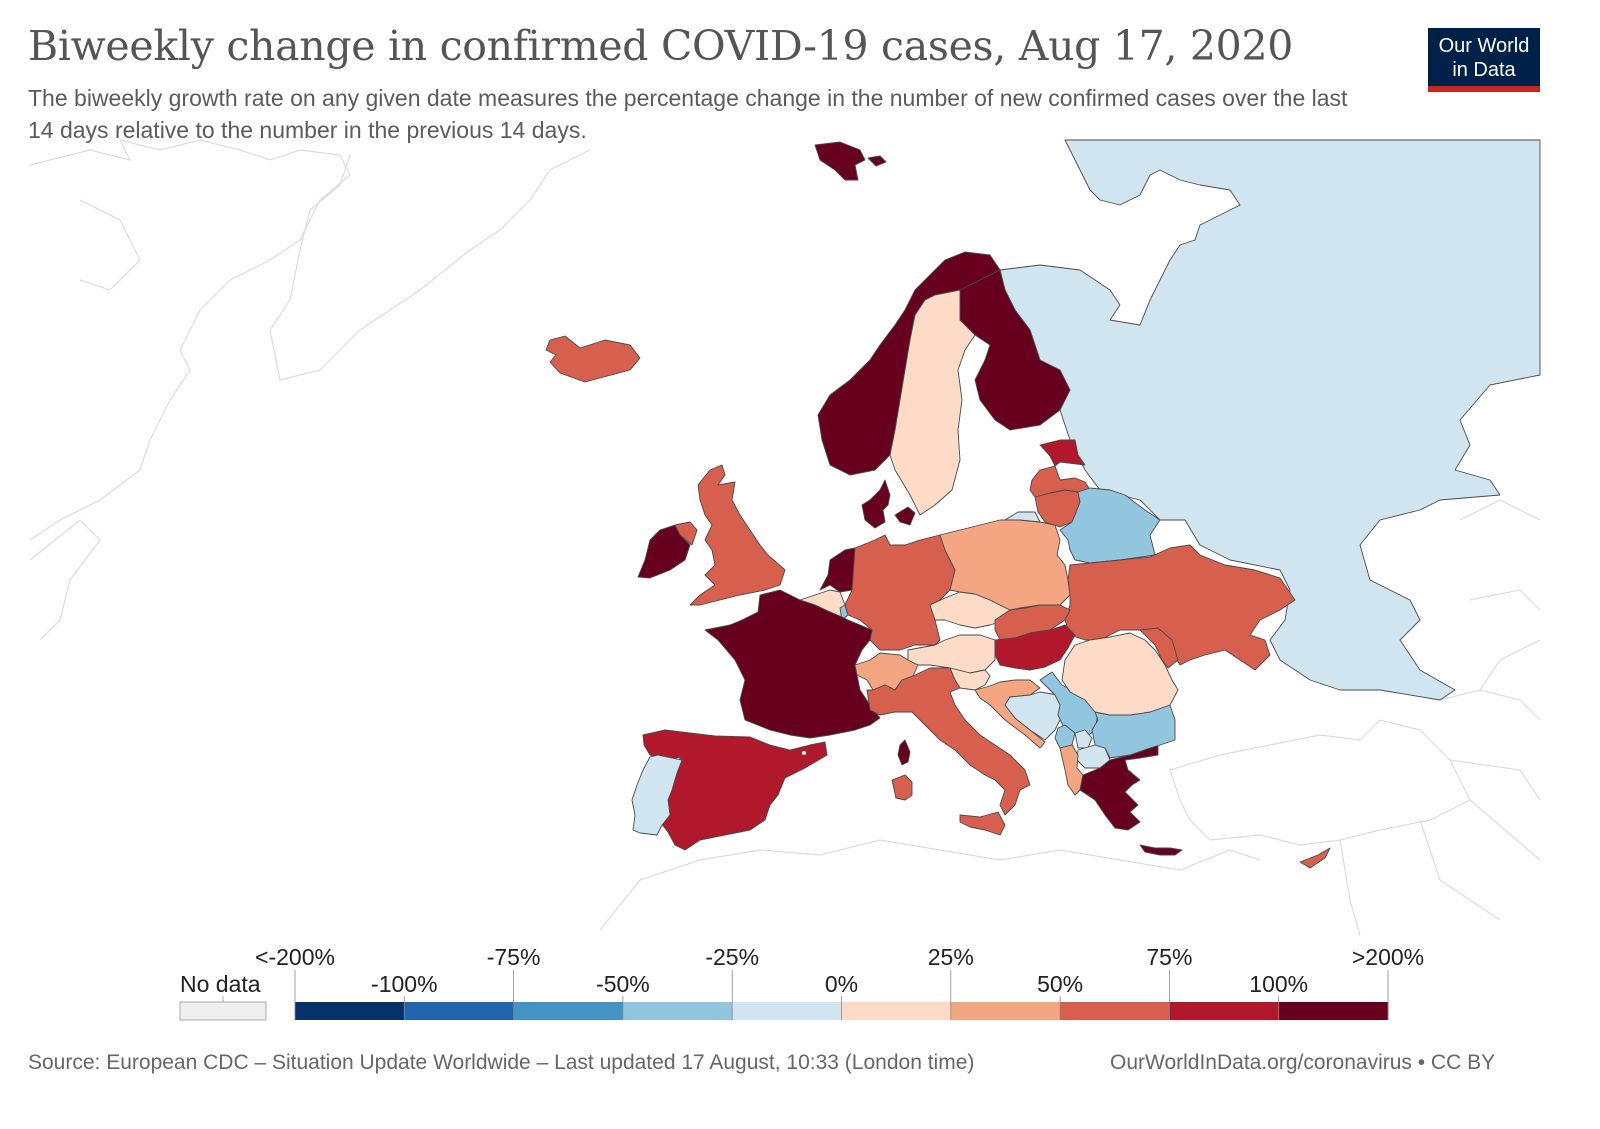 The image size is (1600, 1129). I want to click on country-kaliningrad, so click(1022, 517).